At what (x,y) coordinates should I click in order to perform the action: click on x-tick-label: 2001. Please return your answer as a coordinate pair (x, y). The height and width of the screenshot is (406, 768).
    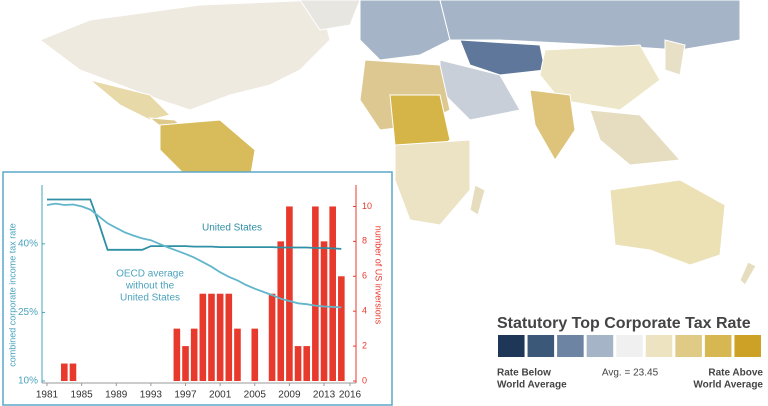
    Looking at the image, I should click on (220, 395).